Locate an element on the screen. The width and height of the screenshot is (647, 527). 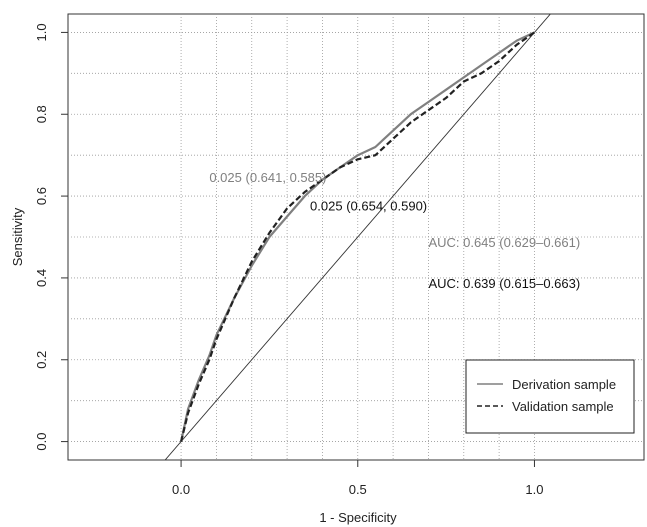
legend: Derivation sample Validation sample is located at coordinates (550, 396).